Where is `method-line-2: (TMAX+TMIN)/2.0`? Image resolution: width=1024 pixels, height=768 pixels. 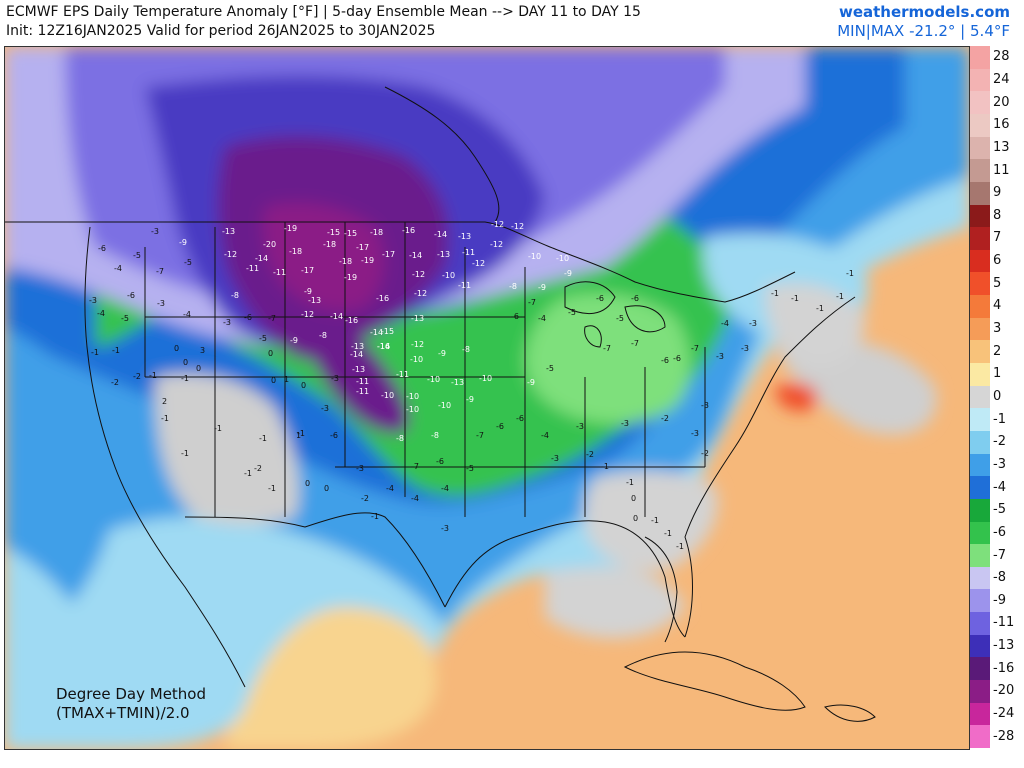 method-line-2: (TMAX+TMIN)/2.0 is located at coordinates (123, 713).